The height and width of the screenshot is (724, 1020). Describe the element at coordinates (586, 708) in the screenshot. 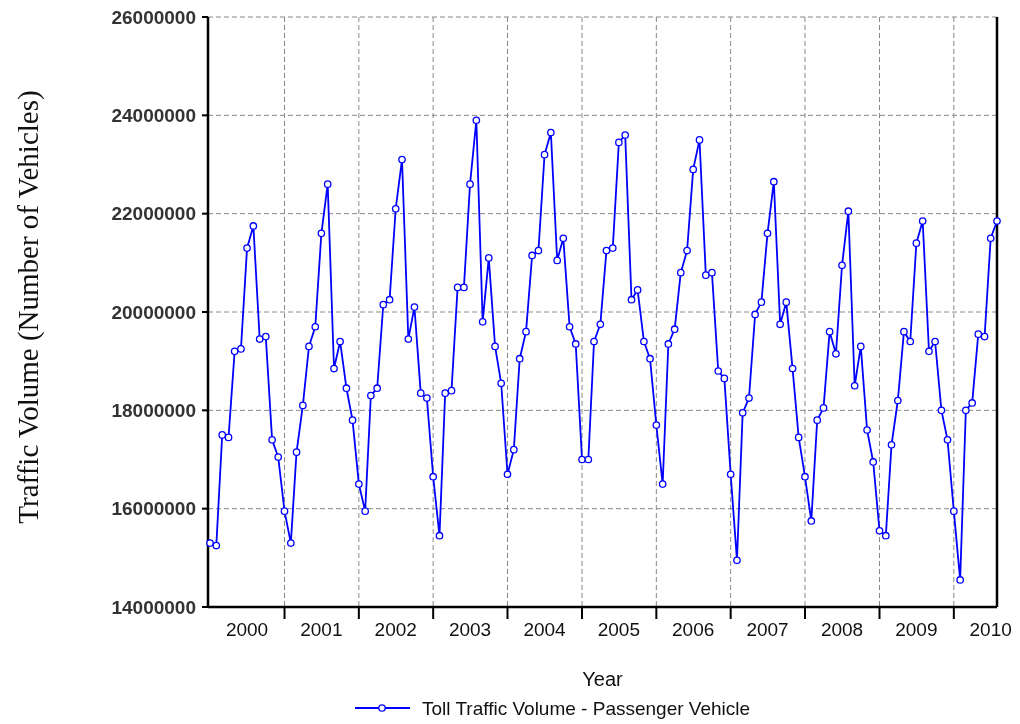

I see `legend-label: Toll Traffic Volume - Passenger Vehicle` at that location.